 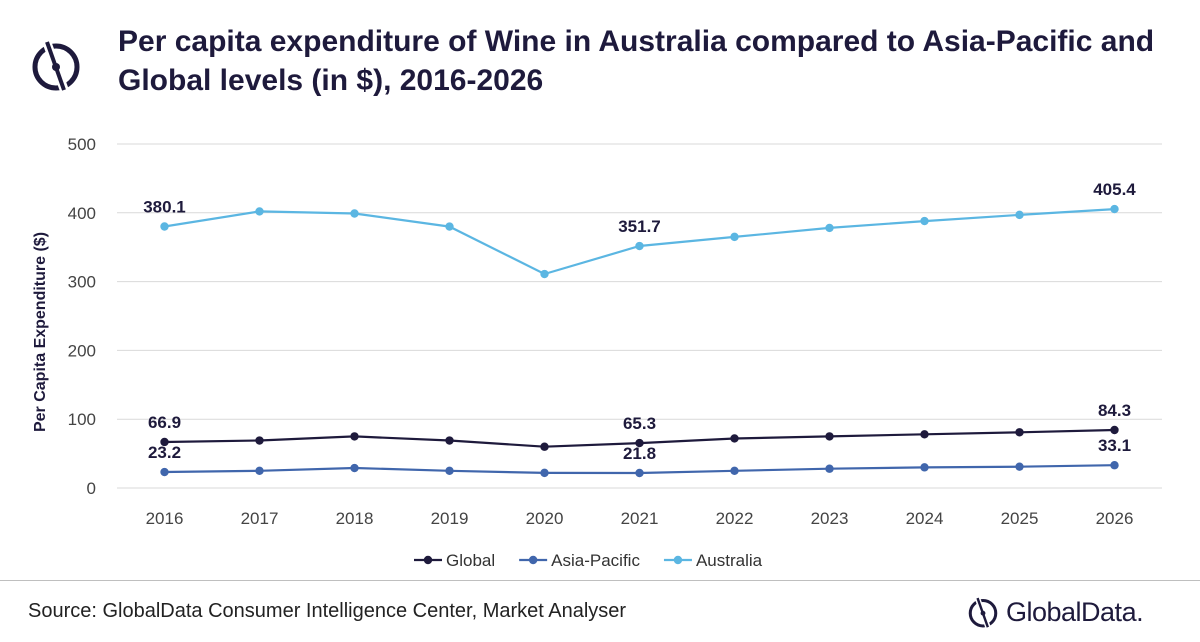 What do you see at coordinates (639, 423) in the screenshot?
I see `data-label-global: 65.3` at bounding box center [639, 423].